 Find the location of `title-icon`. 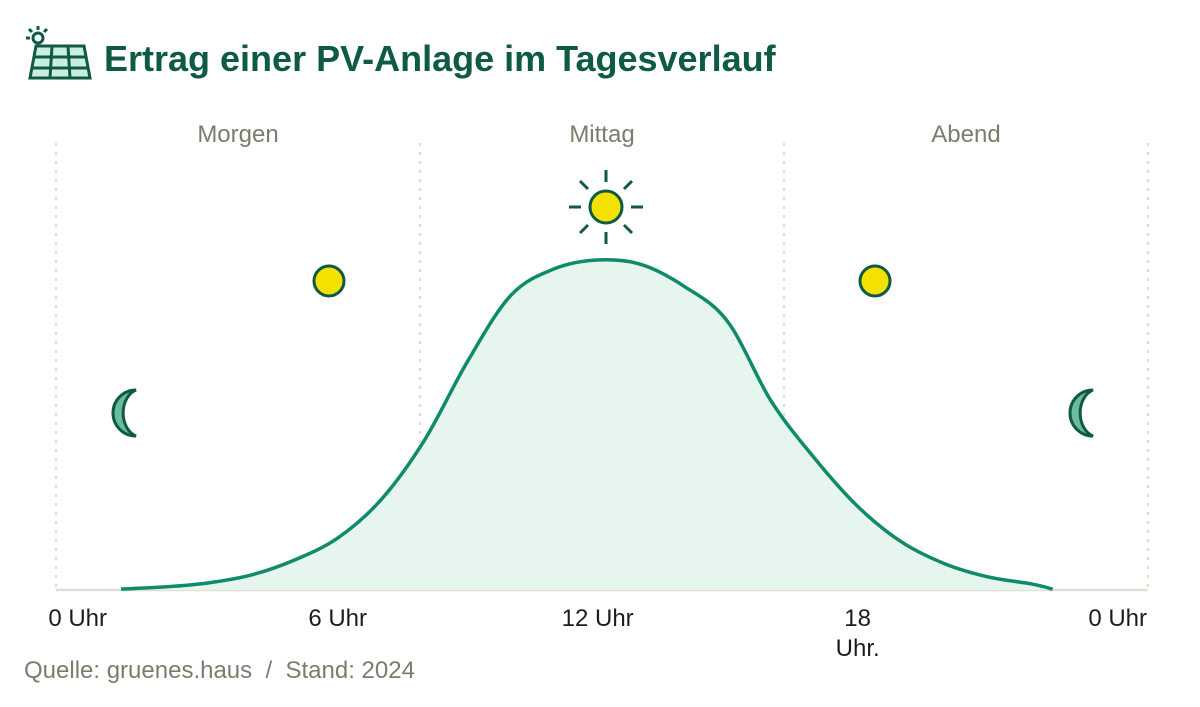

title-icon is located at coordinates (59, 53).